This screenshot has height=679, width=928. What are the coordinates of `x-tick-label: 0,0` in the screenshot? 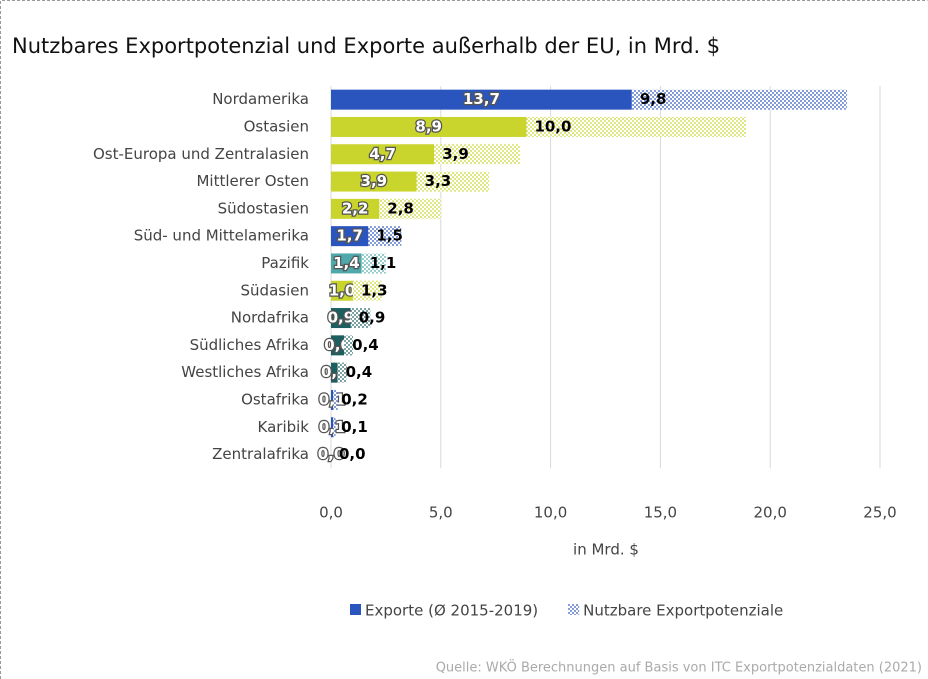 It's located at (331, 513).